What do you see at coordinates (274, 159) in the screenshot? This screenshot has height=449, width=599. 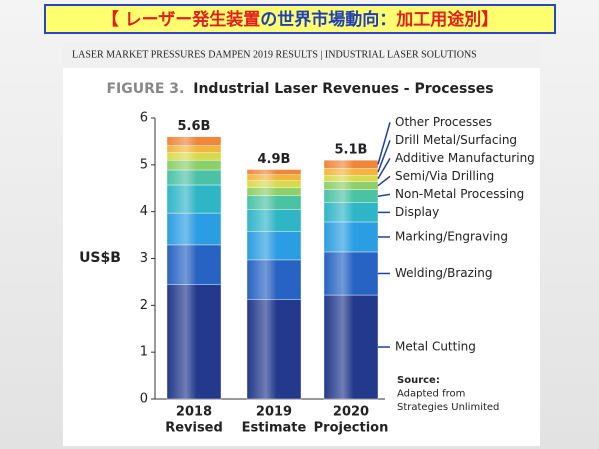 I see `total-label: 4.9B` at bounding box center [274, 159].